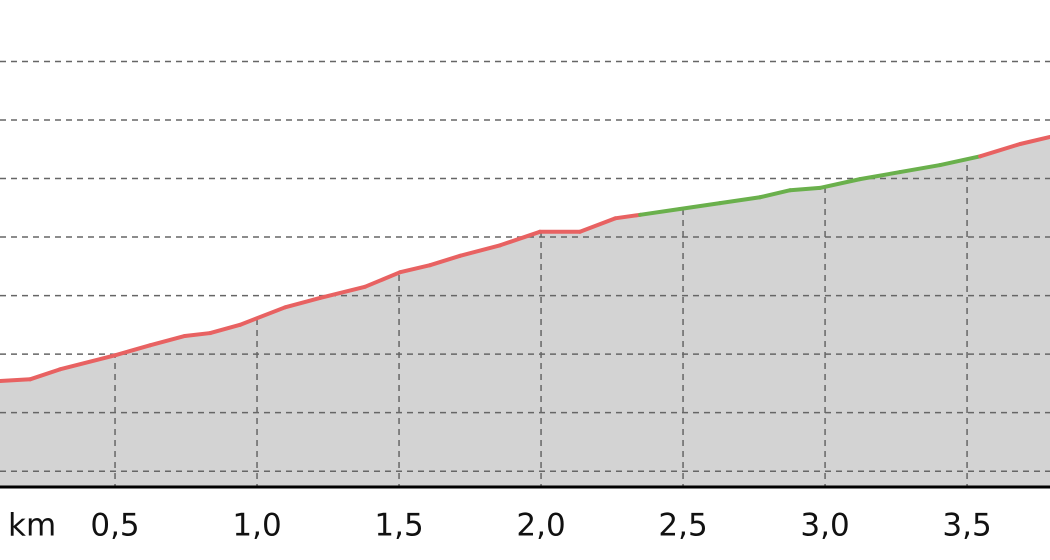  What do you see at coordinates (398, 526) in the screenshot?
I see `x-tick-label: 1,5` at bounding box center [398, 526].